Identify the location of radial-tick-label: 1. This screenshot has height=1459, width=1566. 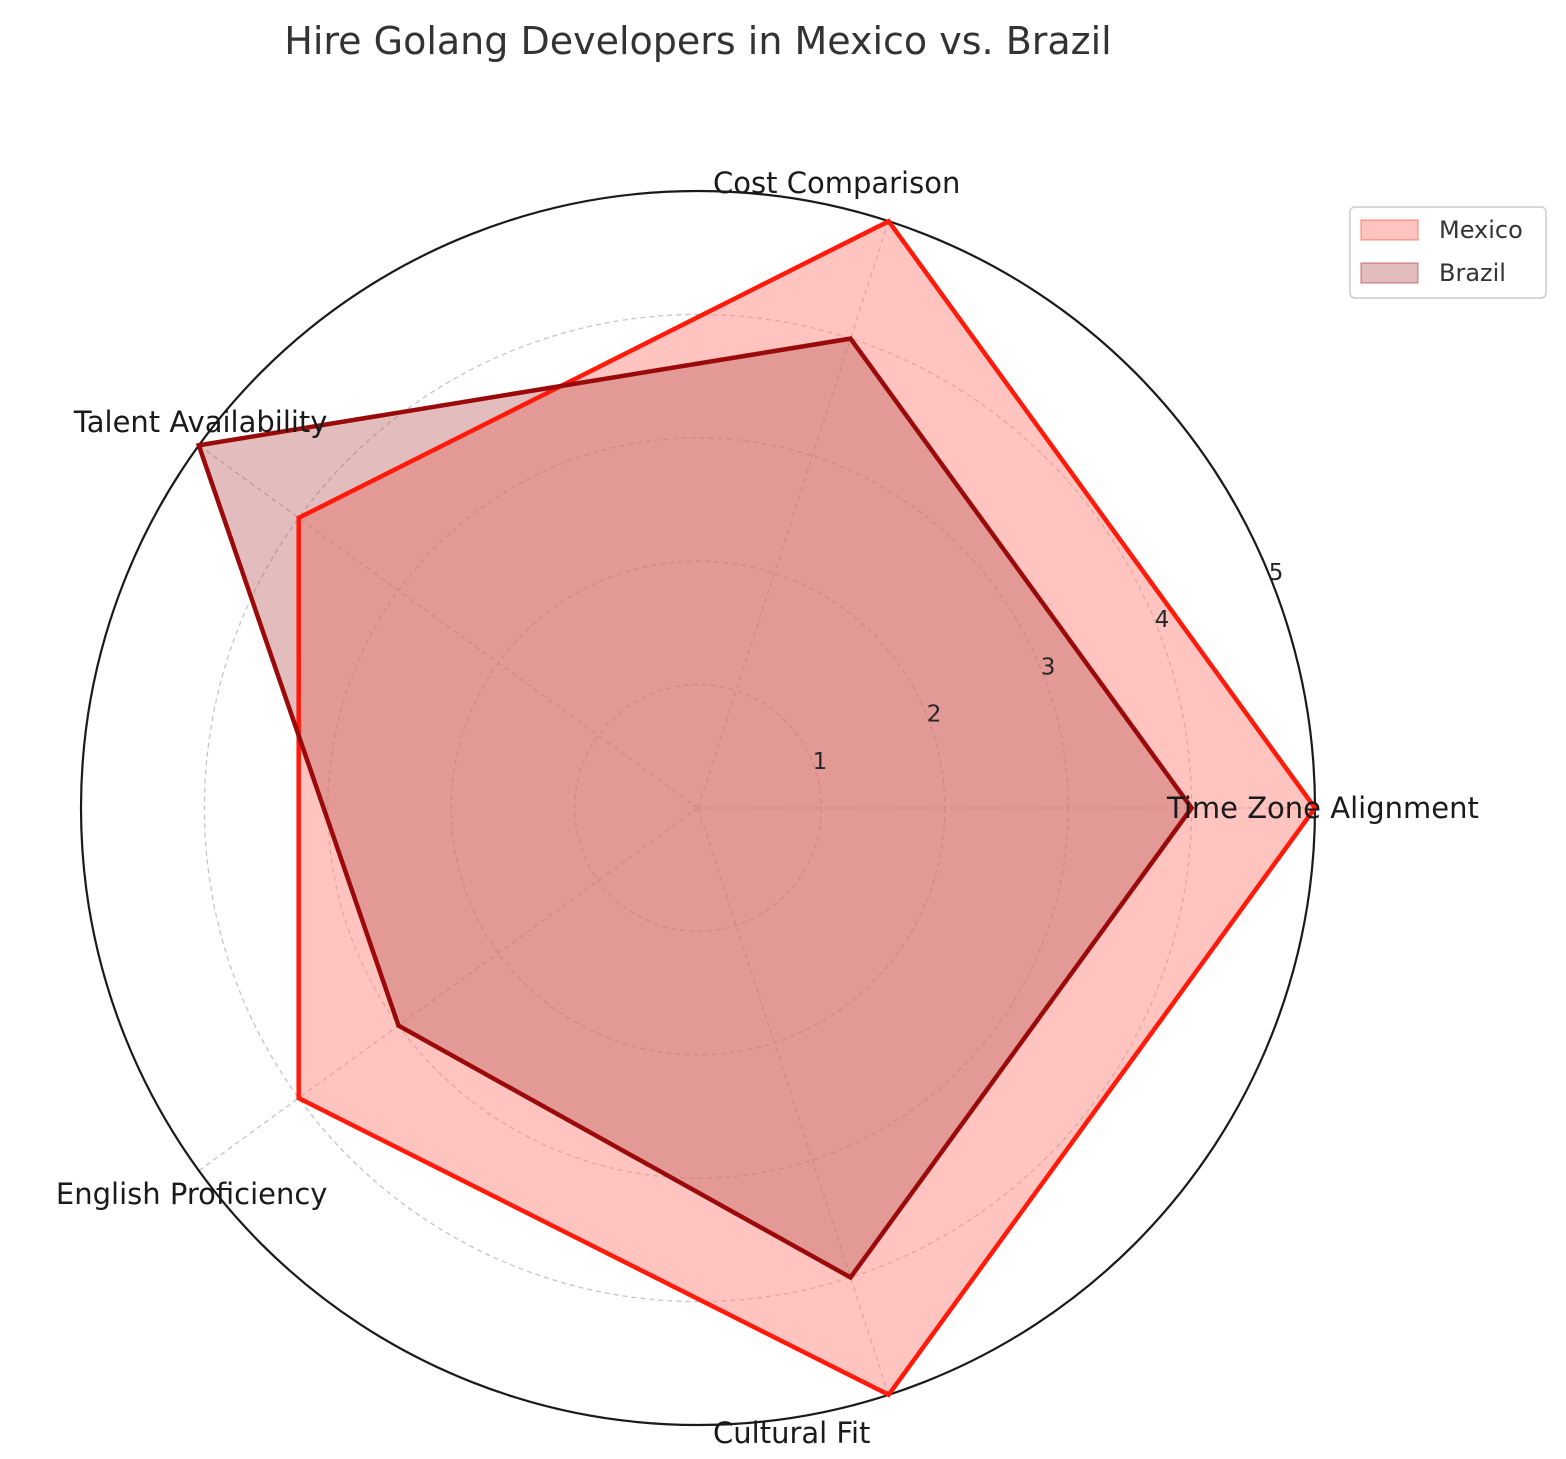
(820, 762).